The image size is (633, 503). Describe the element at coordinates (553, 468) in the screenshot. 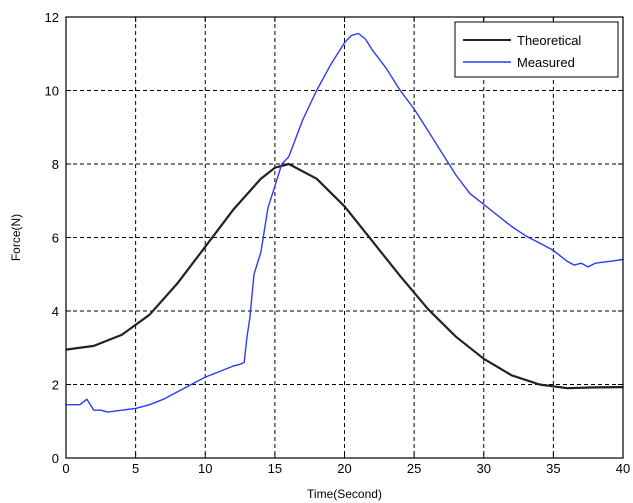

I see `x-tick-label: 35` at that location.